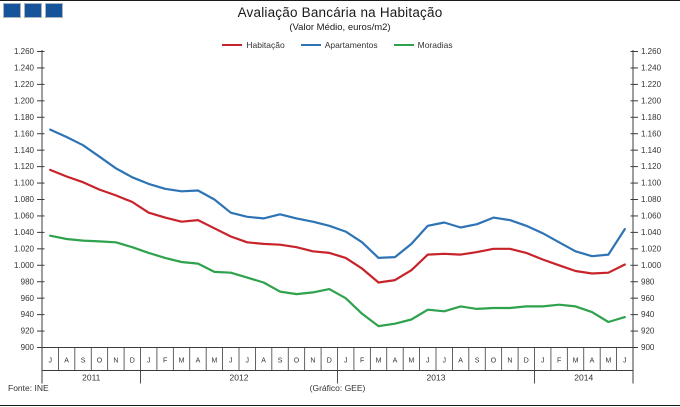  I want to click on y-tick-label-right: 1.220, so click(651, 84).